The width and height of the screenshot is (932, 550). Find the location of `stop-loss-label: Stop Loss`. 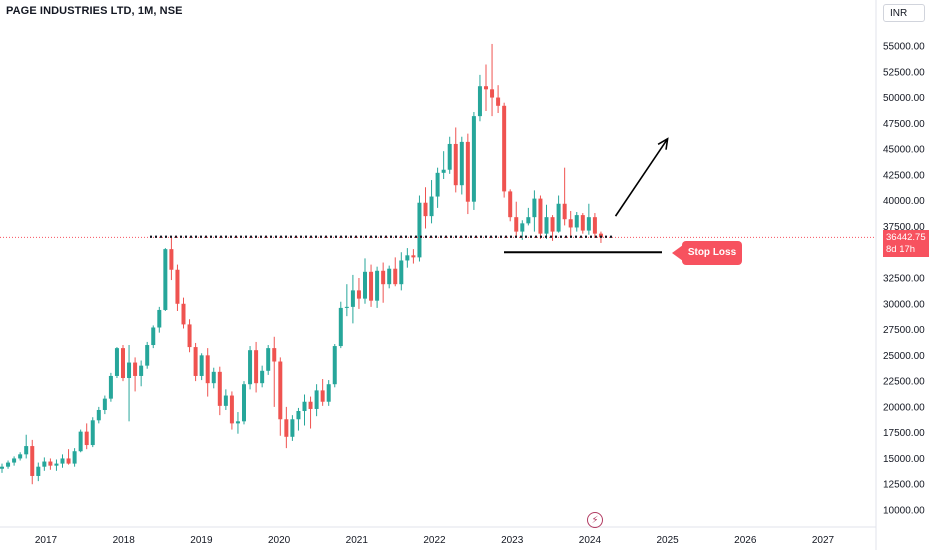

stop-loss-label: Stop Loss is located at coordinates (712, 253).